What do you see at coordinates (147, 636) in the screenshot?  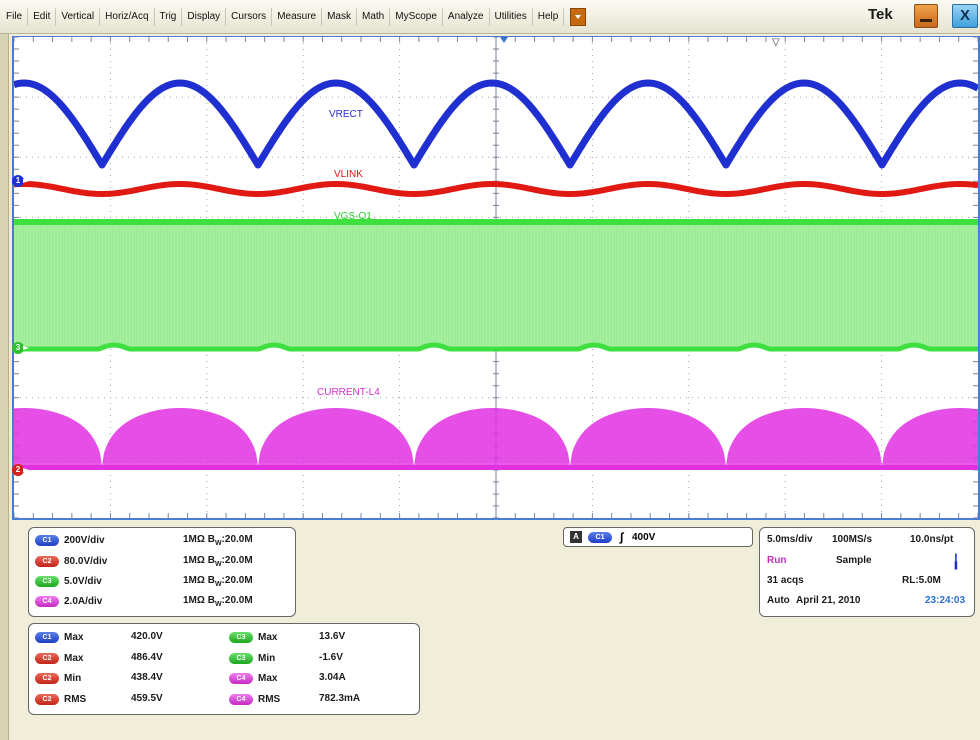 I see `measurement-value: 420.0V` at bounding box center [147, 636].